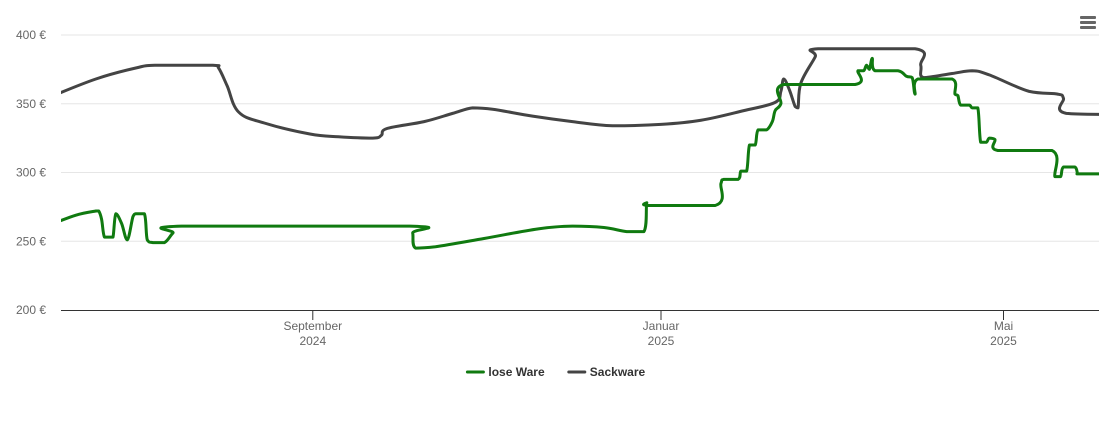 Image resolution: width=1110 pixels, height=422 pixels. What do you see at coordinates (555, 372) in the screenshot?
I see `legend: lose Ware Sackware` at bounding box center [555, 372].